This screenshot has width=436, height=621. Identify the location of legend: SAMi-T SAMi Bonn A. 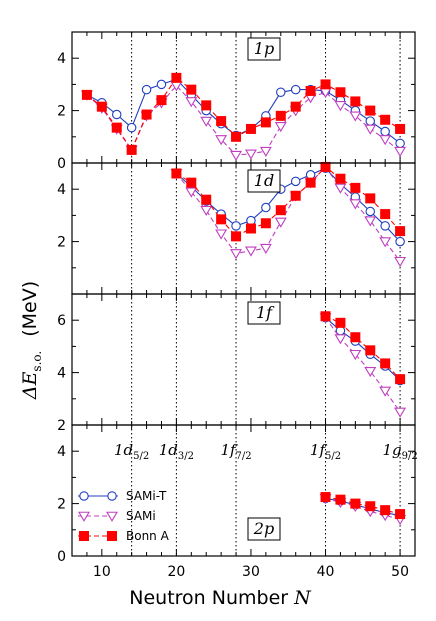
(124, 516).